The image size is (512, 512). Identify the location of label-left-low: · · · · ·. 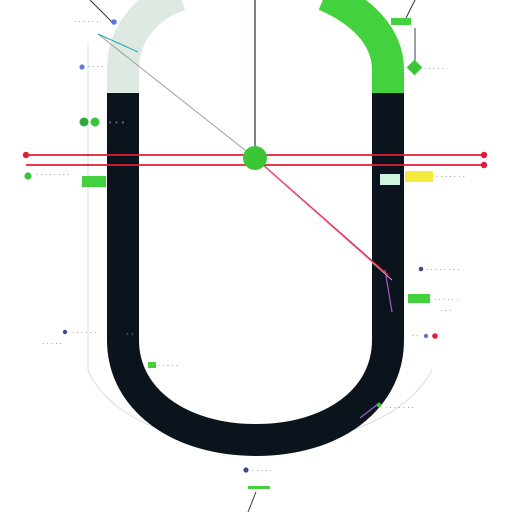
(52, 344).